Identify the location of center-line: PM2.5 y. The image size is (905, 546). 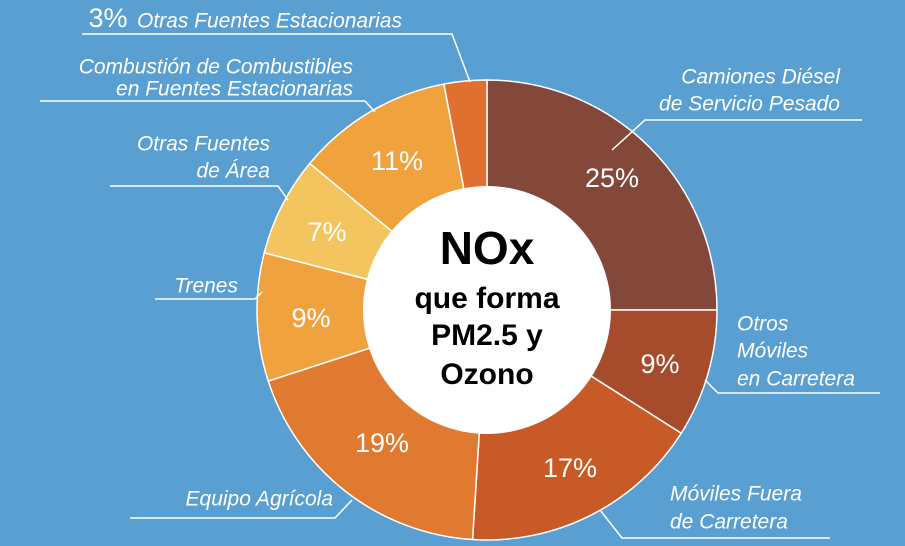
(487, 335).